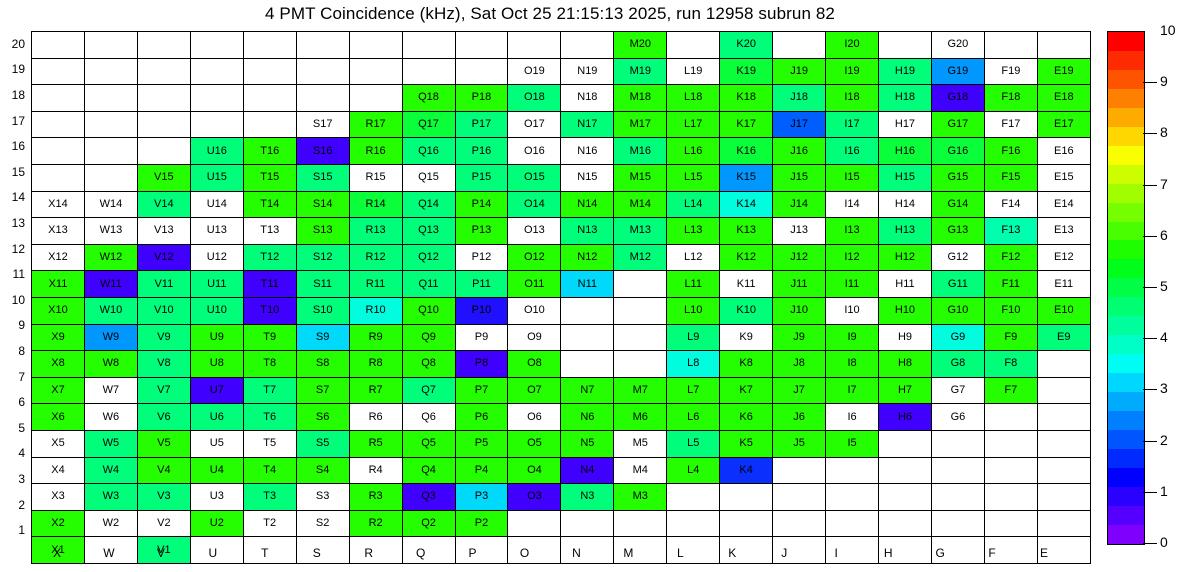 Image resolution: width=1196 pixels, height=572 pixels. What do you see at coordinates (534, 417) in the screenshot?
I see `heatmap-cell-O6: O6` at bounding box center [534, 417].